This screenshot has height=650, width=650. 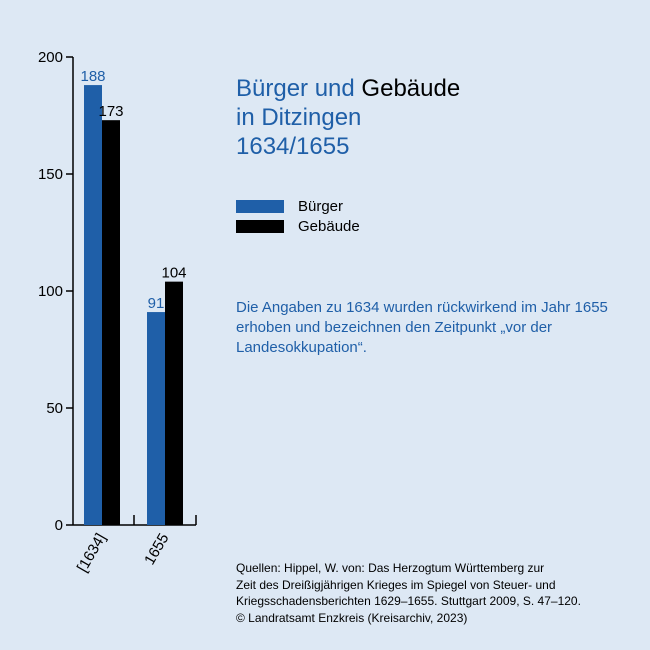 I want to click on legend-swatch-gebaeude, so click(x=260, y=226).